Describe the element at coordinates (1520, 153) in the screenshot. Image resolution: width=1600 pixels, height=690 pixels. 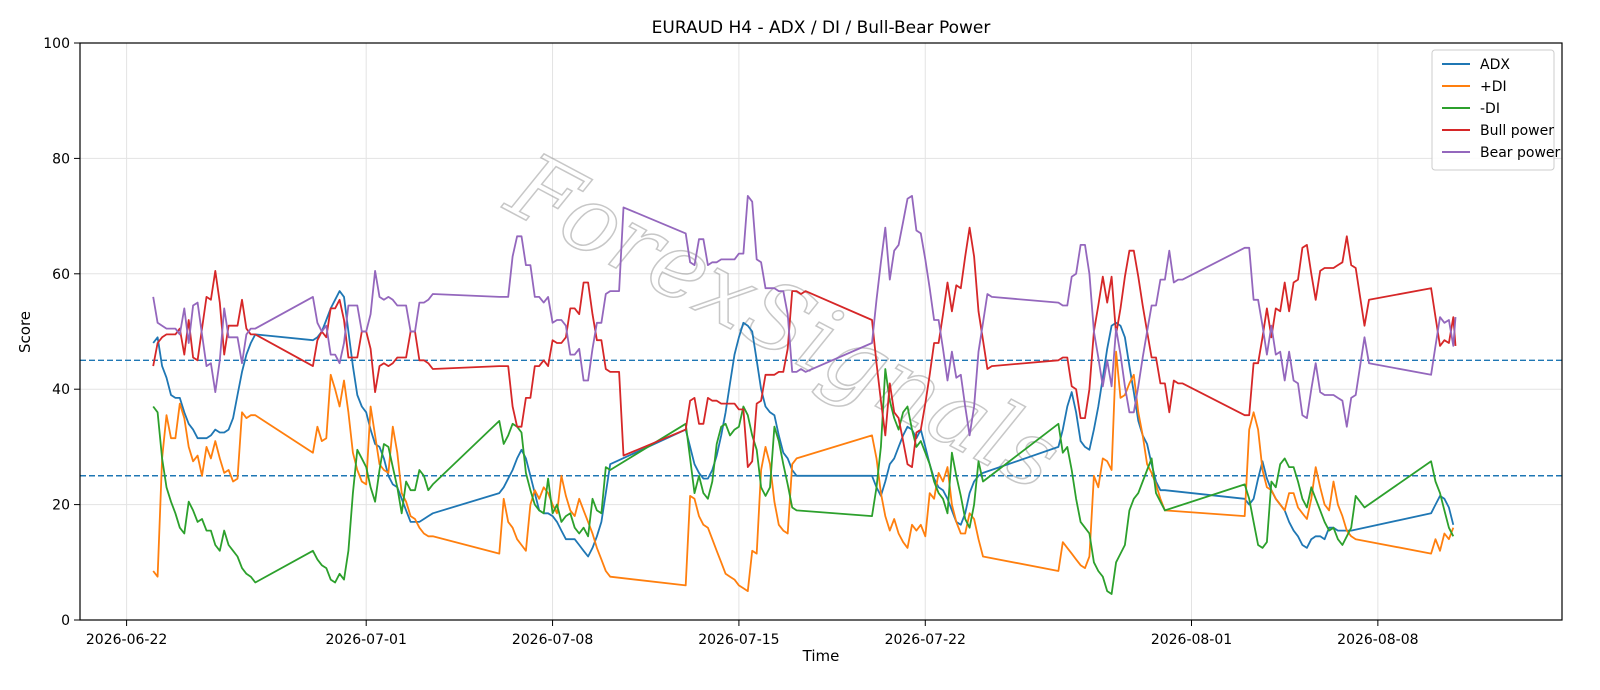
I see `legend-label: Bear power` at that location.